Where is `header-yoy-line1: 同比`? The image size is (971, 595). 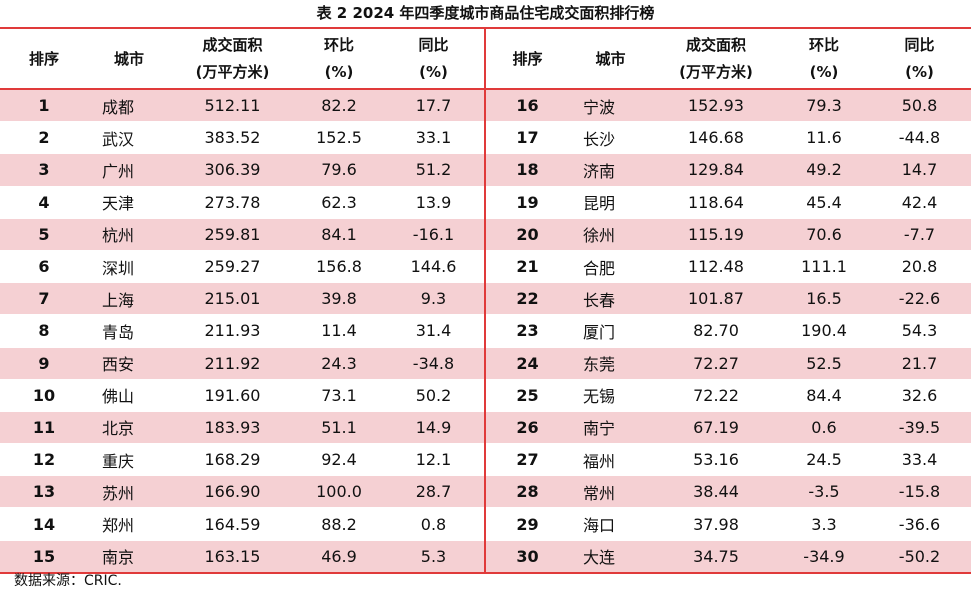 header-yoy-line1: 同比 is located at coordinates (919, 45).